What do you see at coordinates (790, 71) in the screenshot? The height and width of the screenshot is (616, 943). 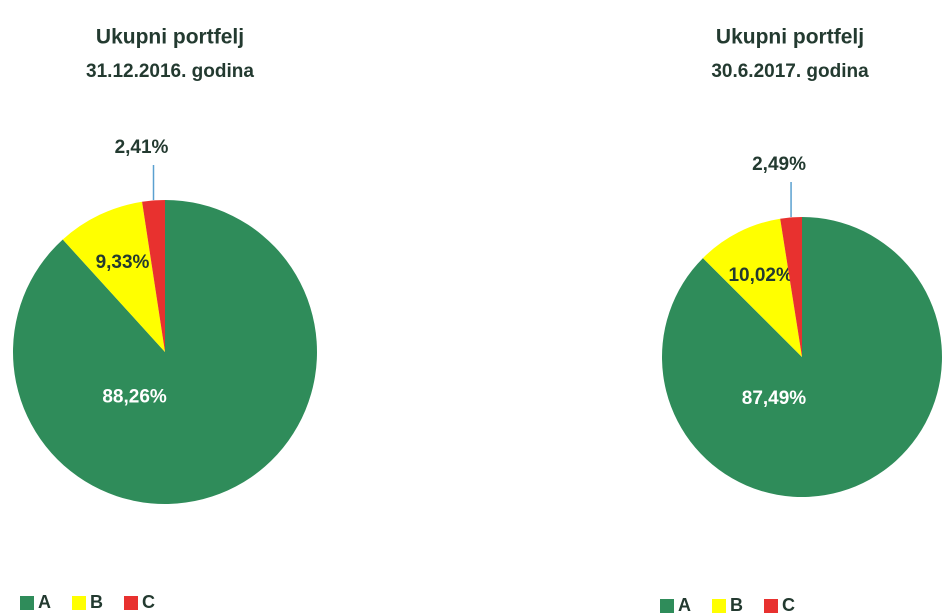 I see `chart-subtitle: 30.6.2017. godina` at bounding box center [790, 71].